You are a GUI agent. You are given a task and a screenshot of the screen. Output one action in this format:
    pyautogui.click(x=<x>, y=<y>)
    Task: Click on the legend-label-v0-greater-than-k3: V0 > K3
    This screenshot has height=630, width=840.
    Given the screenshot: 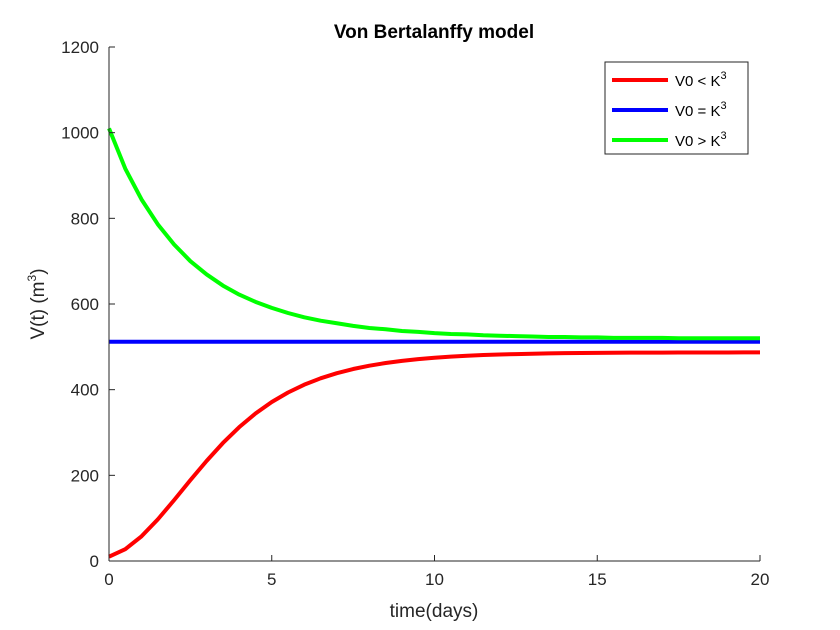 What is the action you would take?
    pyautogui.click(x=701, y=140)
    